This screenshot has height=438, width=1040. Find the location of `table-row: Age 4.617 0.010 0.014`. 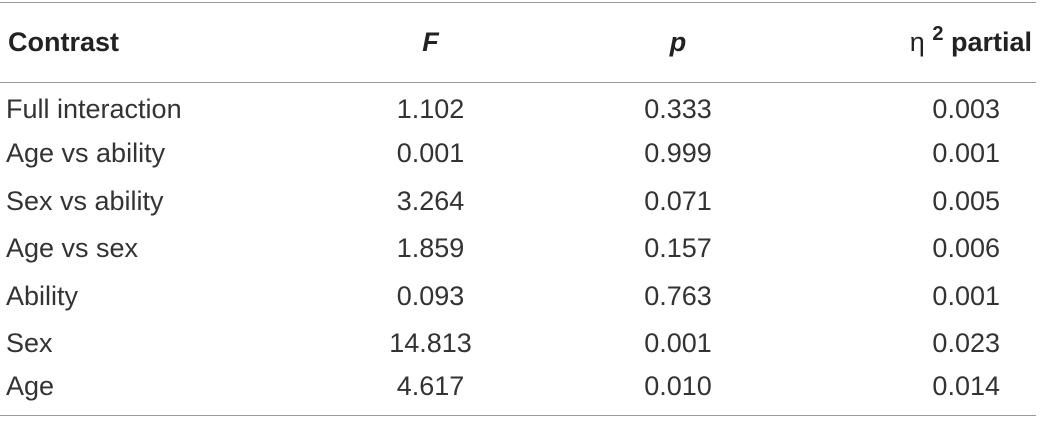

table-row: Age 4.617 0.010 0.014 is located at coordinates (518, 391).